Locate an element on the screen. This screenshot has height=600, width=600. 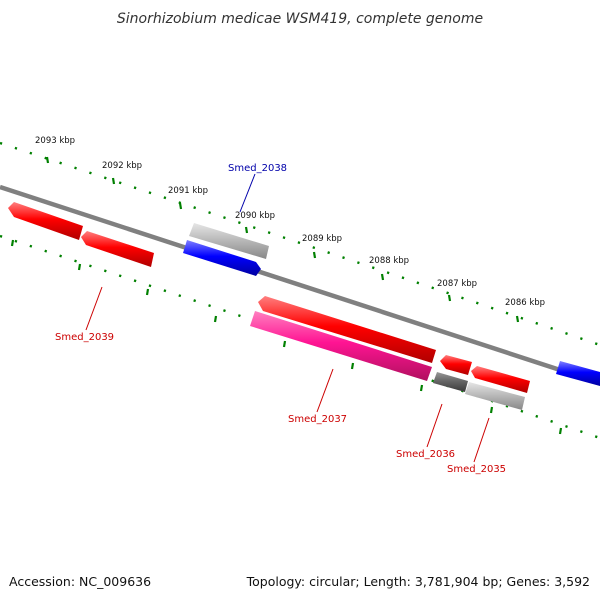
gene-smed-2036 is located at coordinates (450, 382).